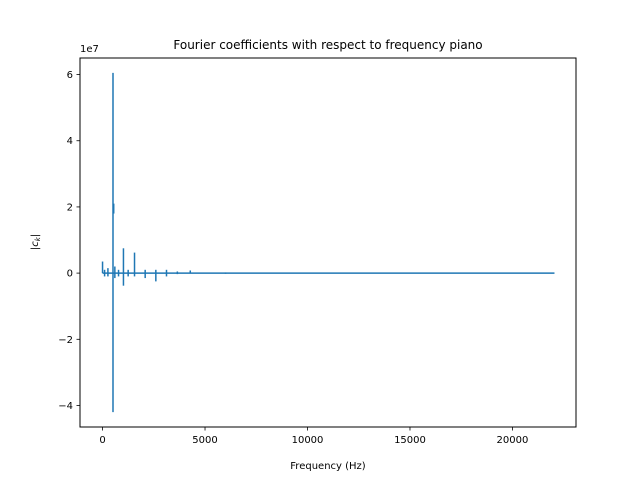 The width and height of the screenshot is (640, 480). Describe the element at coordinates (65, 340) in the screenshot. I see `y-tick-label: −2` at that location.